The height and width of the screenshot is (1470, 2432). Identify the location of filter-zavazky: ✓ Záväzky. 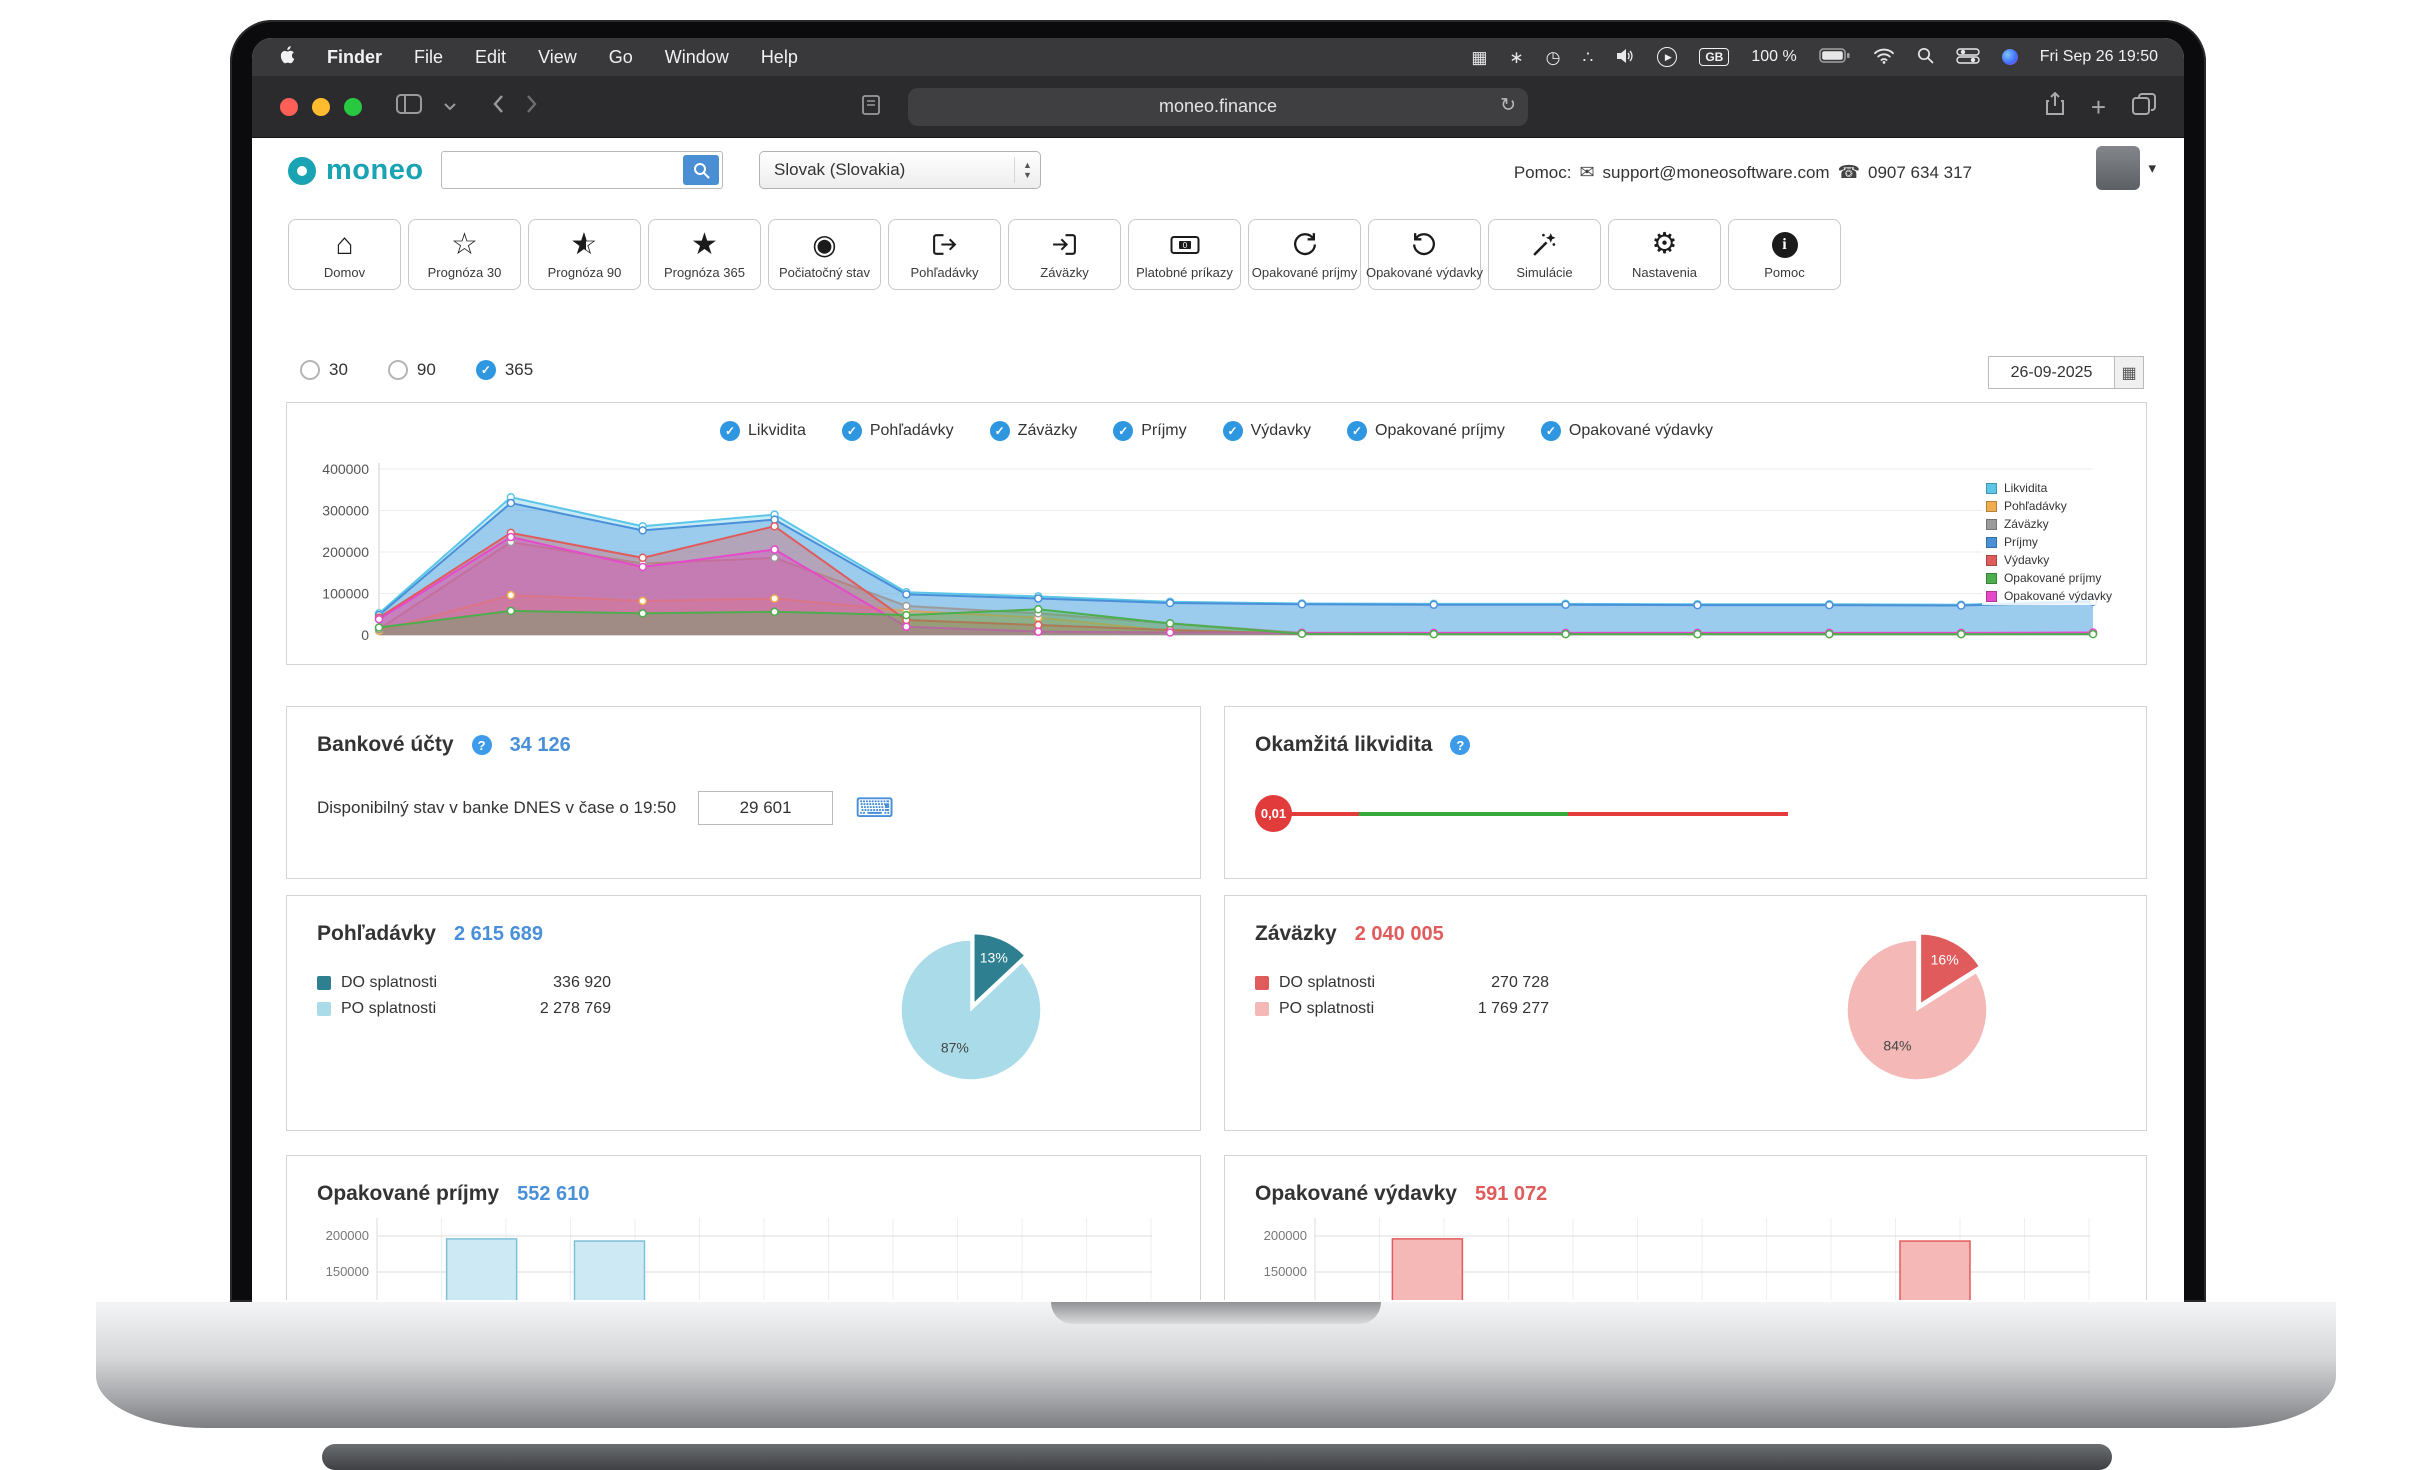
(1033, 431).